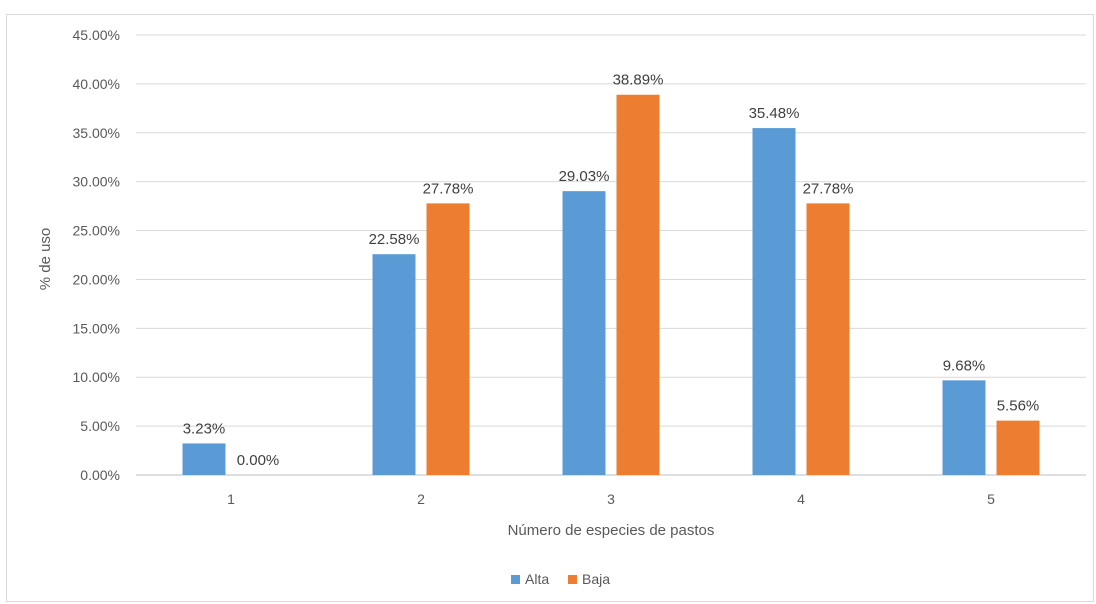 The image size is (1096, 604). I want to click on data-label-alta-4: 35.48%, so click(774, 113).